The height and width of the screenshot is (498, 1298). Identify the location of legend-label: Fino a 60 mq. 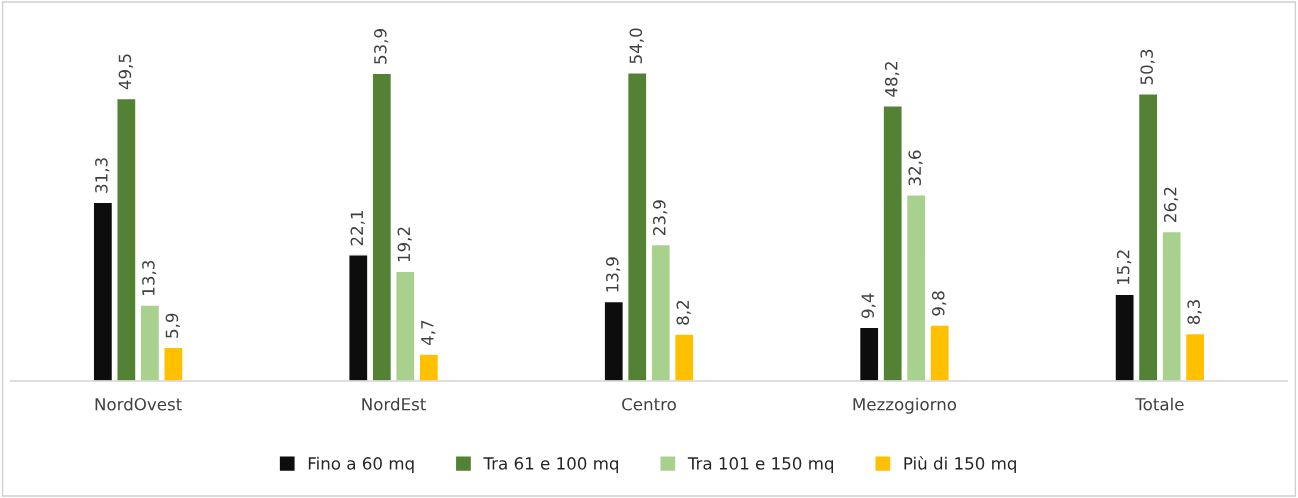
(361, 464).